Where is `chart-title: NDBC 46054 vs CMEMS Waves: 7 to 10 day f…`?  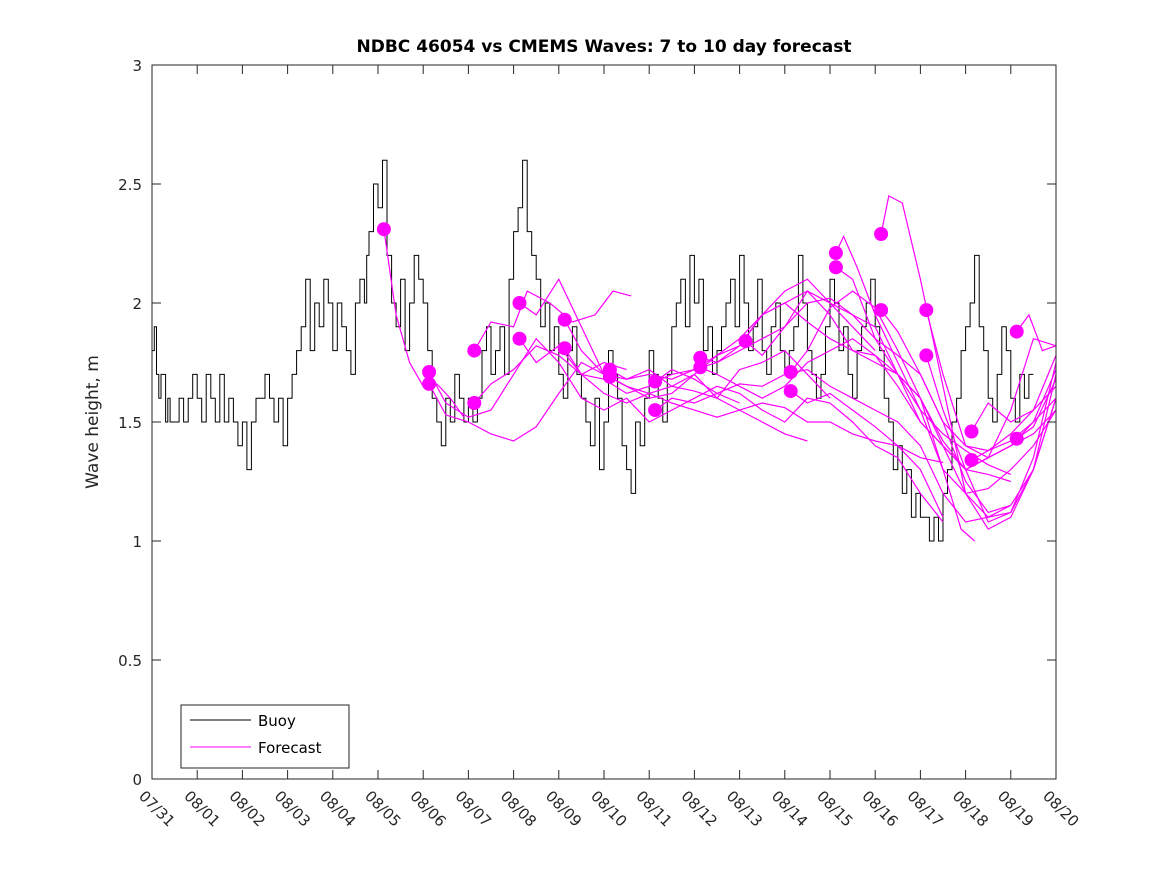
chart-title: NDBC 46054 vs CMEMS Waves: 7 to 10 day f… is located at coordinates (604, 47).